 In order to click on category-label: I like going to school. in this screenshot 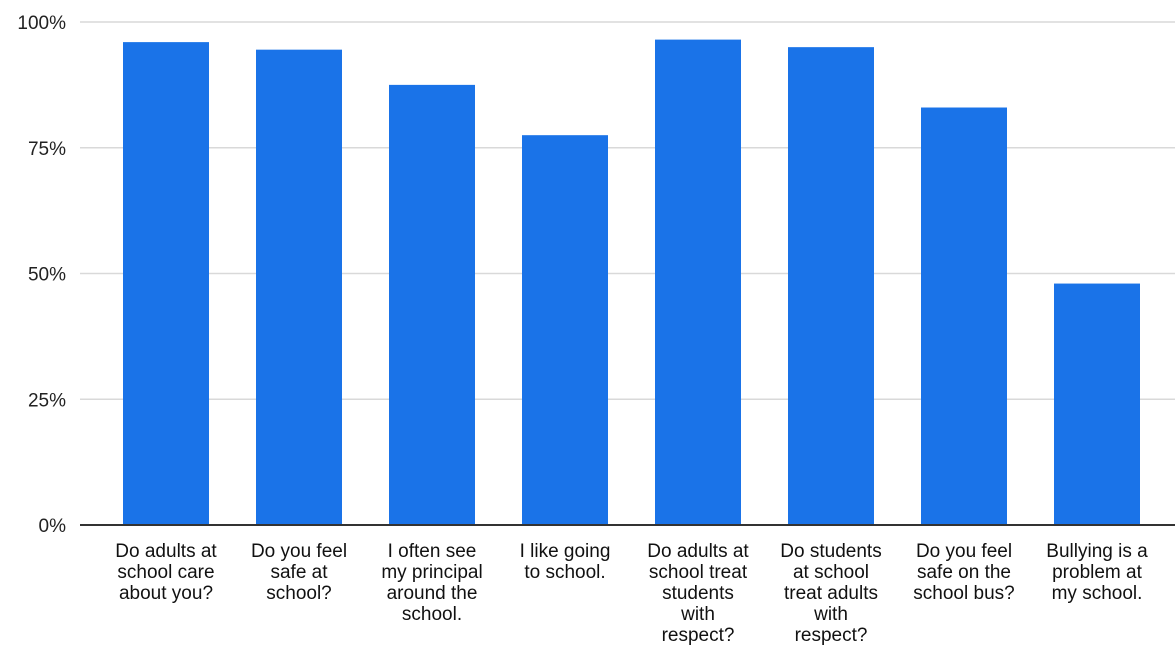, I will do `click(565, 562)`.